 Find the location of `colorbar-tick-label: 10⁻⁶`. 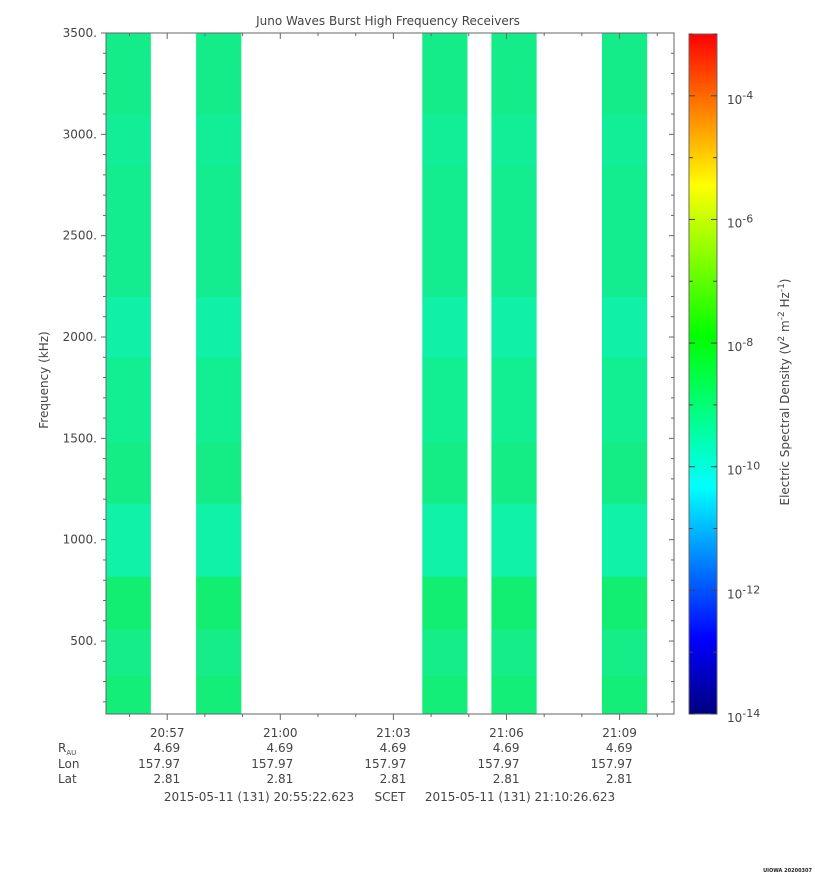

colorbar-tick-label: 10⁻⁶ is located at coordinates (740, 221).